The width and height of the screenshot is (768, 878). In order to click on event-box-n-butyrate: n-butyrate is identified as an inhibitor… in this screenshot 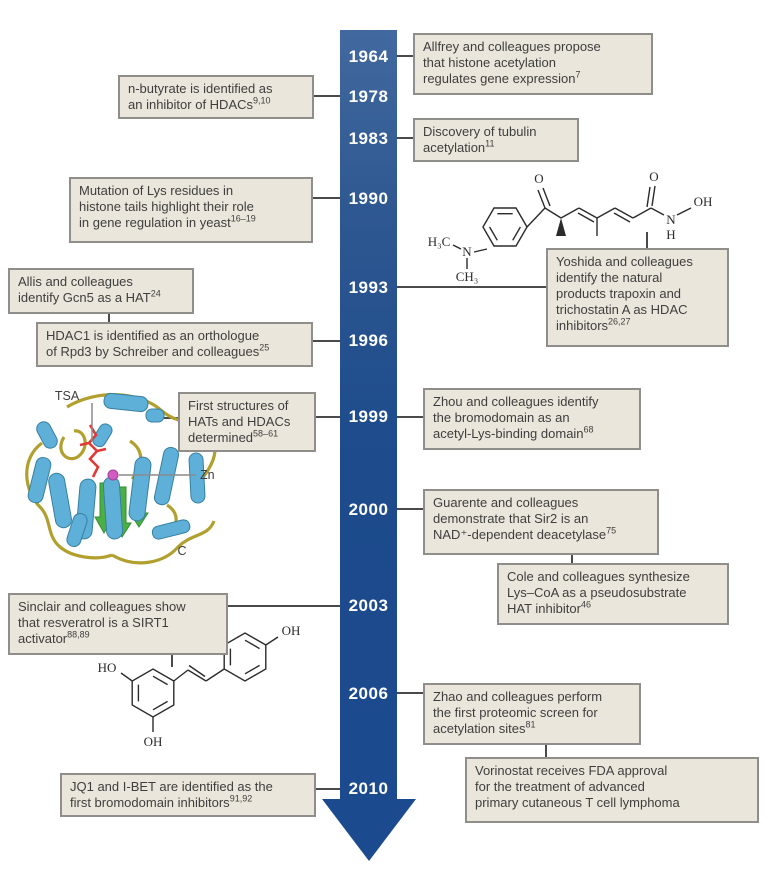, I will do `click(216, 97)`.